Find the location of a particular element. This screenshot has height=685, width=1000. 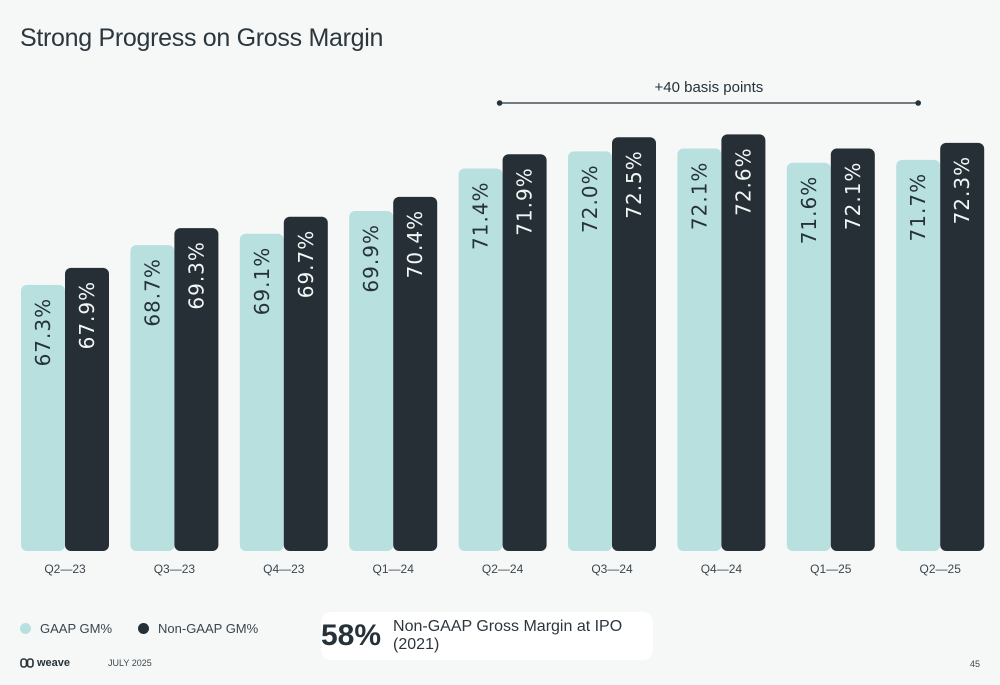

x-tick-label: Q1—25 is located at coordinates (831, 569).